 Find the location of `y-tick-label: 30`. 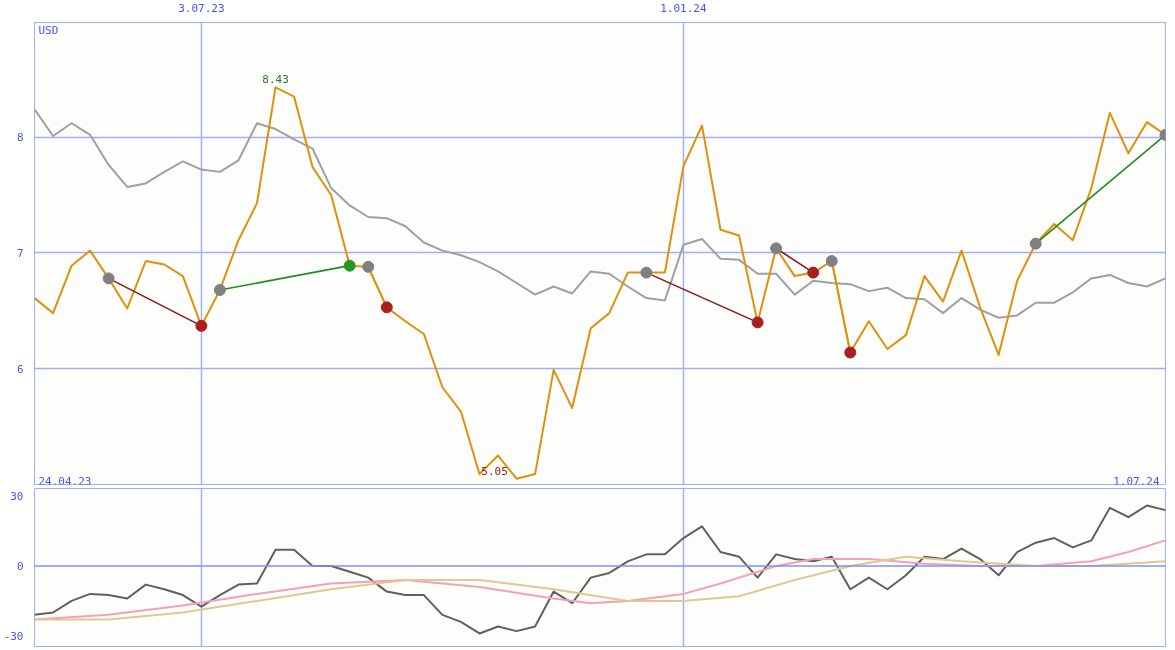

y-tick-label: 30 is located at coordinates (17, 497).